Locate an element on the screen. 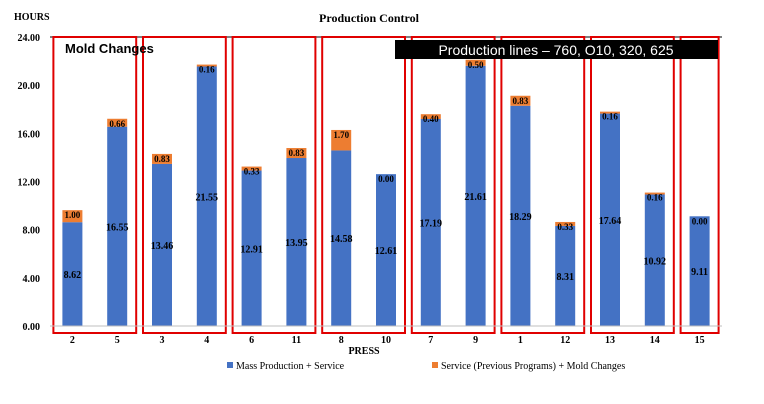 This screenshot has height=404, width=764. x-tick-label: 13 is located at coordinates (610, 340).